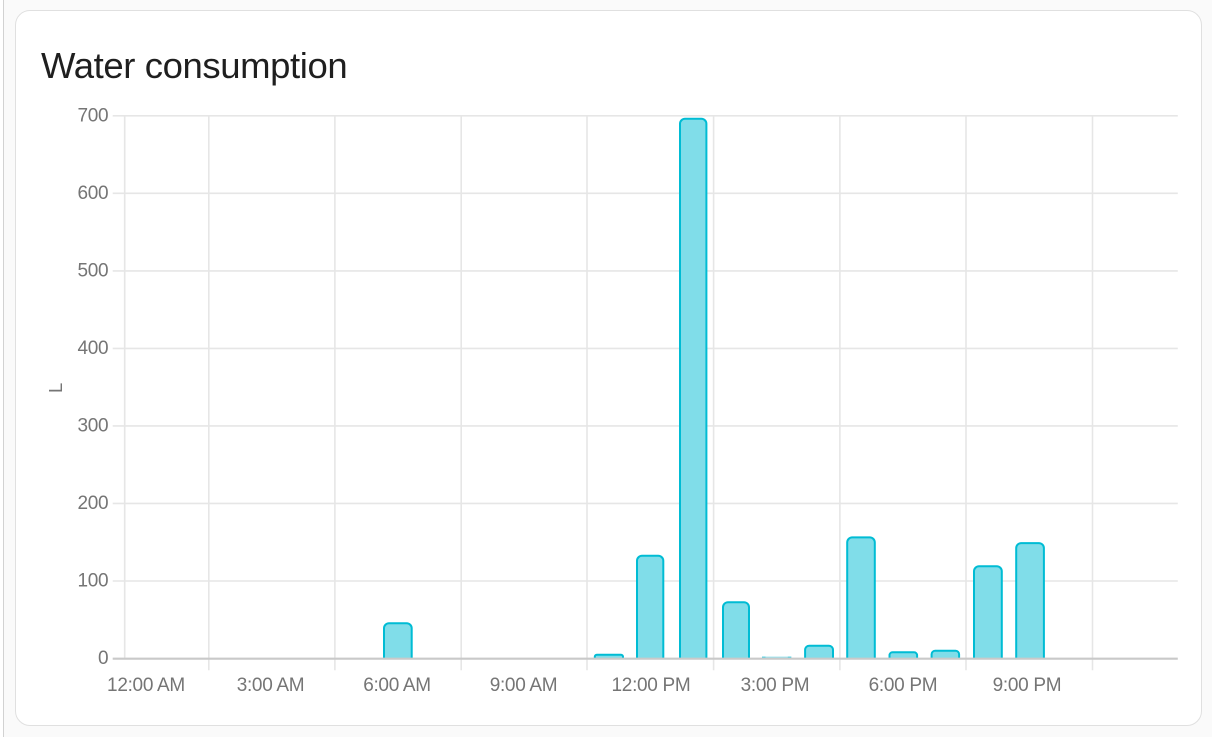 Image resolution: width=1212 pixels, height=737 pixels. What do you see at coordinates (524, 685) in the screenshot?
I see `svg-text: 9:00 AM` at bounding box center [524, 685].